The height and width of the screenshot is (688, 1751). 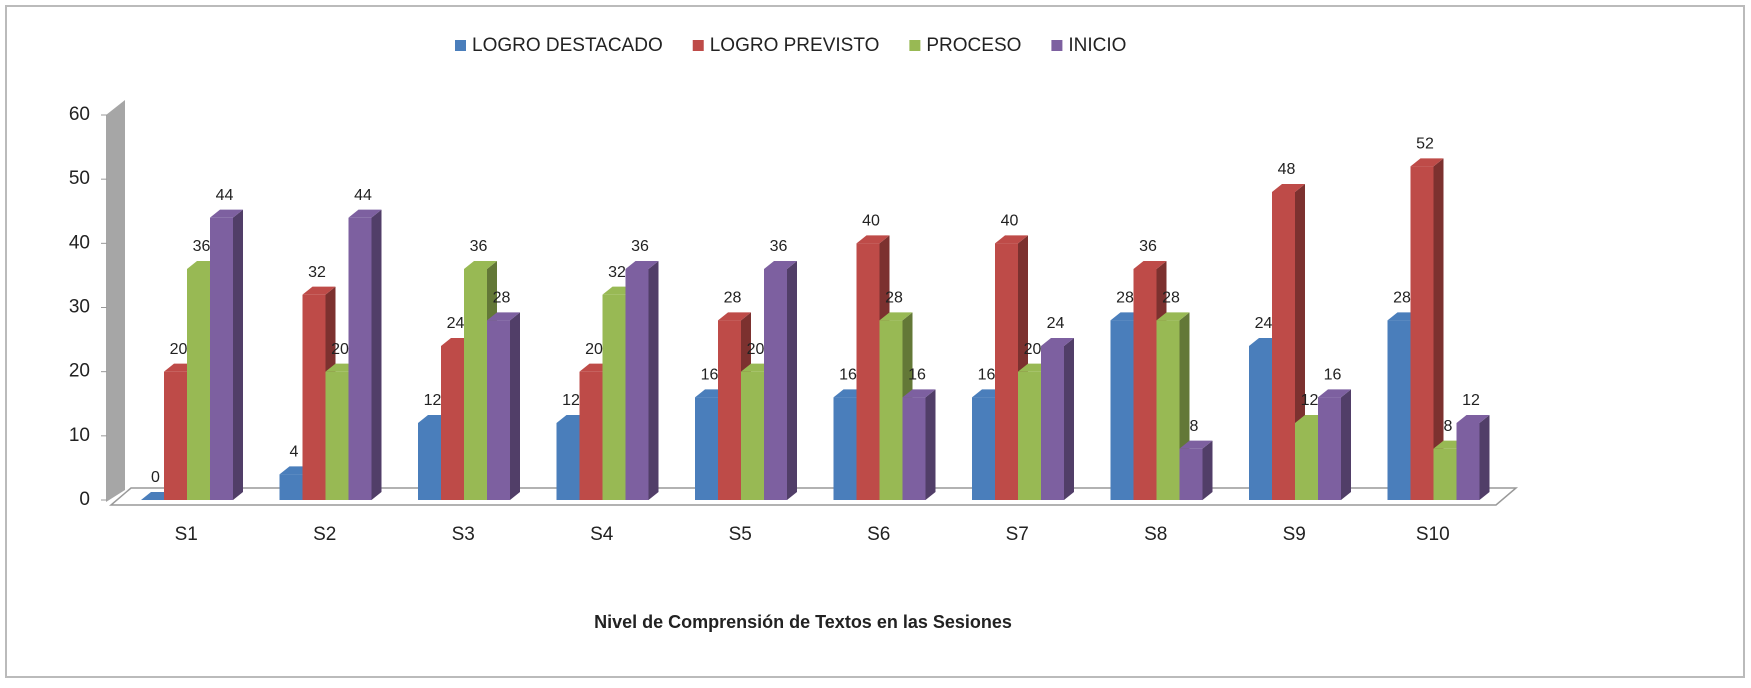 What do you see at coordinates (79, 307) in the screenshot?
I see `y-tick-label: 30` at bounding box center [79, 307].